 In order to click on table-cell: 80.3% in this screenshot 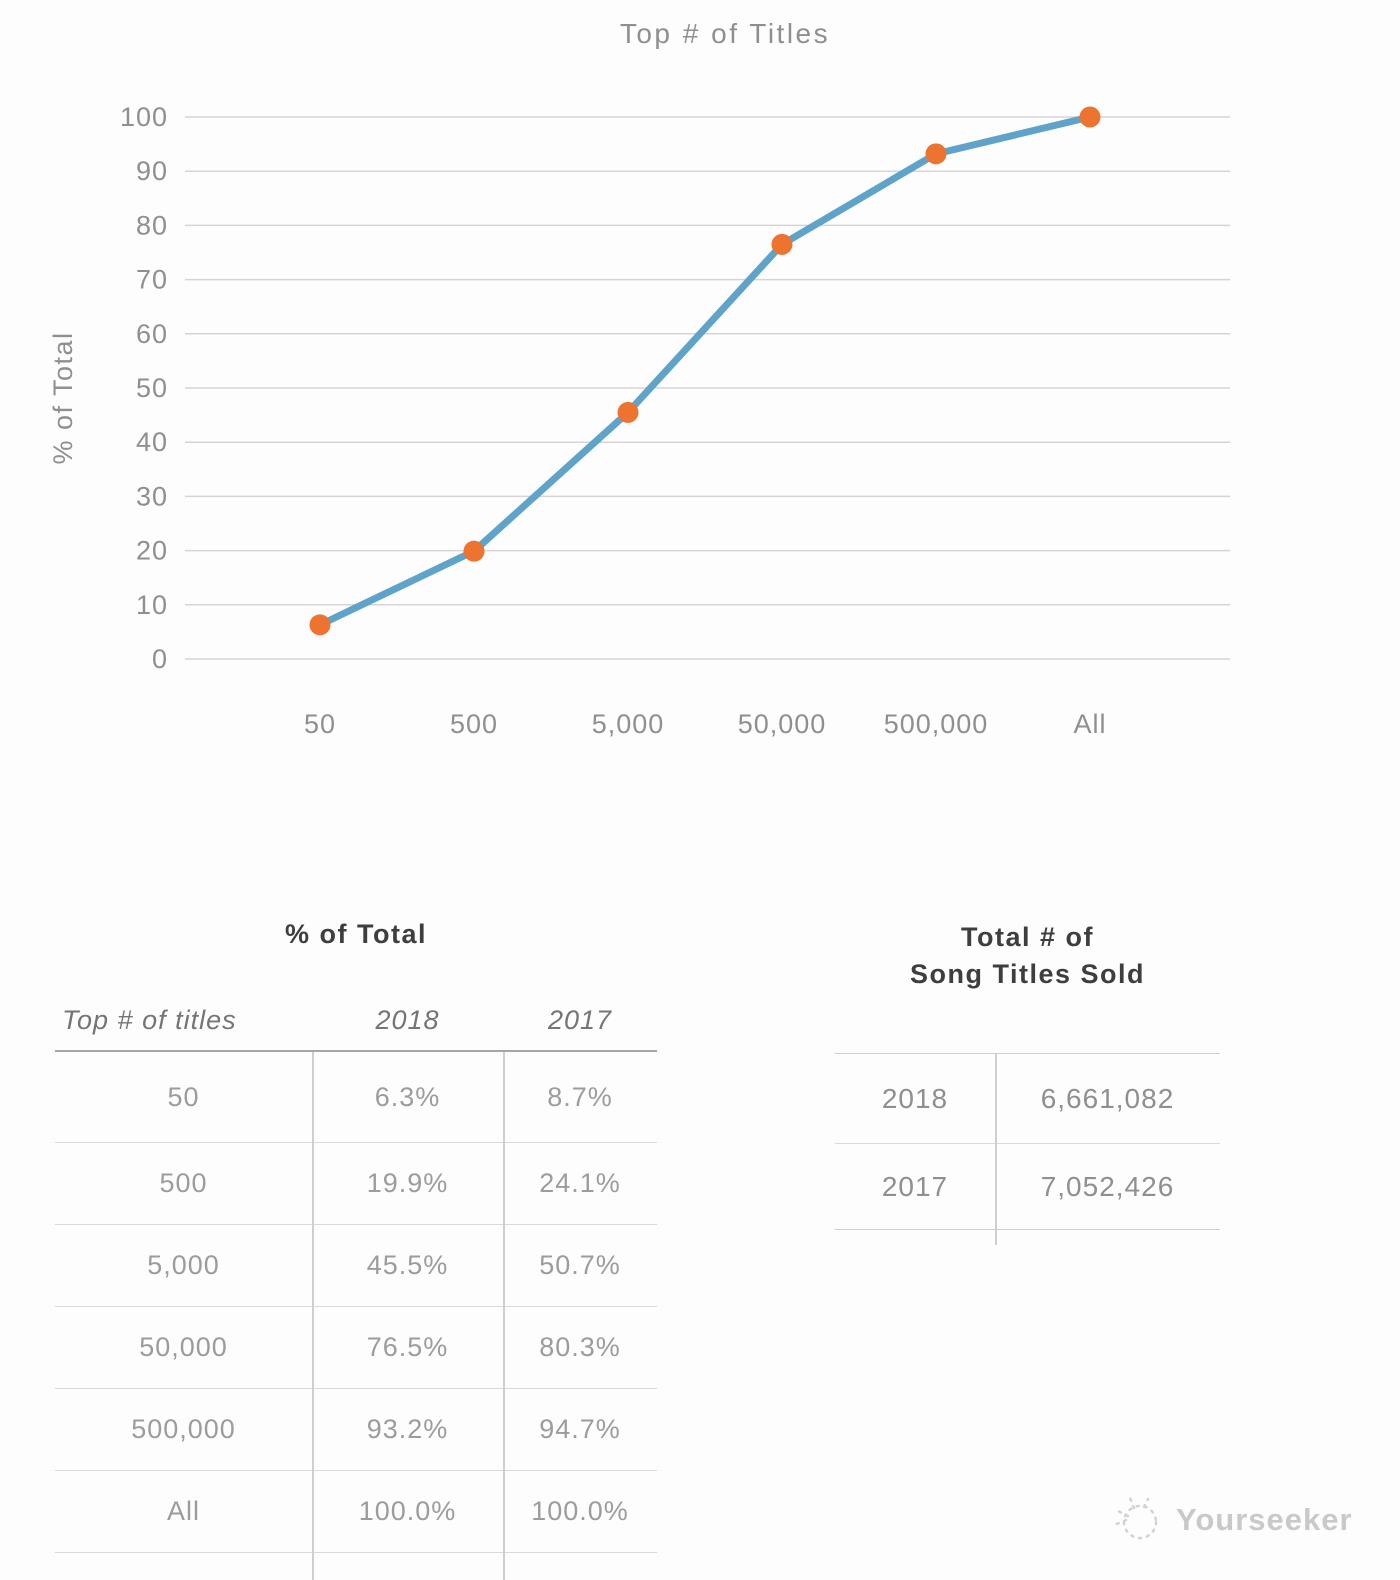, I will do `click(580, 1347)`.